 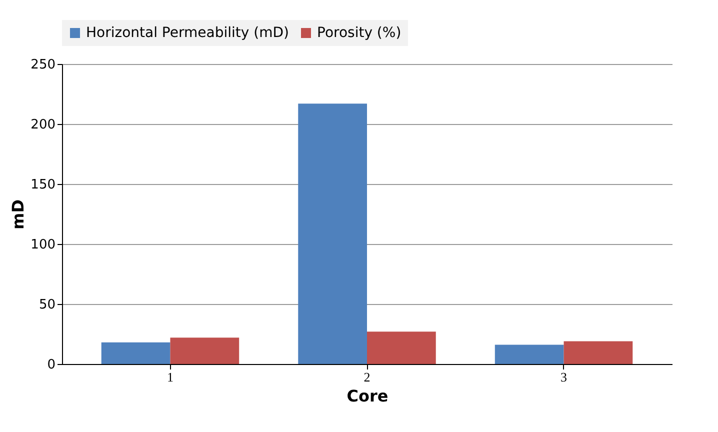 What do you see at coordinates (367, 396) in the screenshot?
I see `x-axis-title: Core` at bounding box center [367, 396].